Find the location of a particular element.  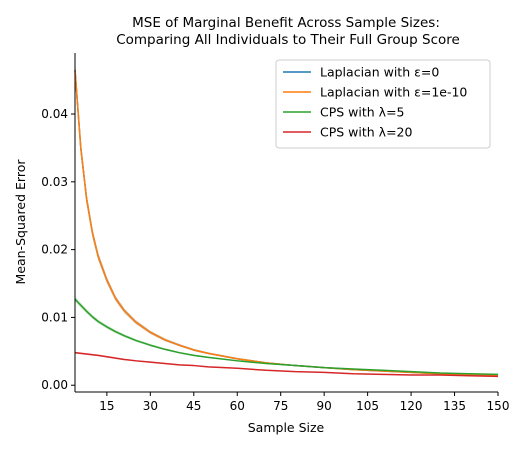

x-tick-label: 45 is located at coordinates (193, 406).